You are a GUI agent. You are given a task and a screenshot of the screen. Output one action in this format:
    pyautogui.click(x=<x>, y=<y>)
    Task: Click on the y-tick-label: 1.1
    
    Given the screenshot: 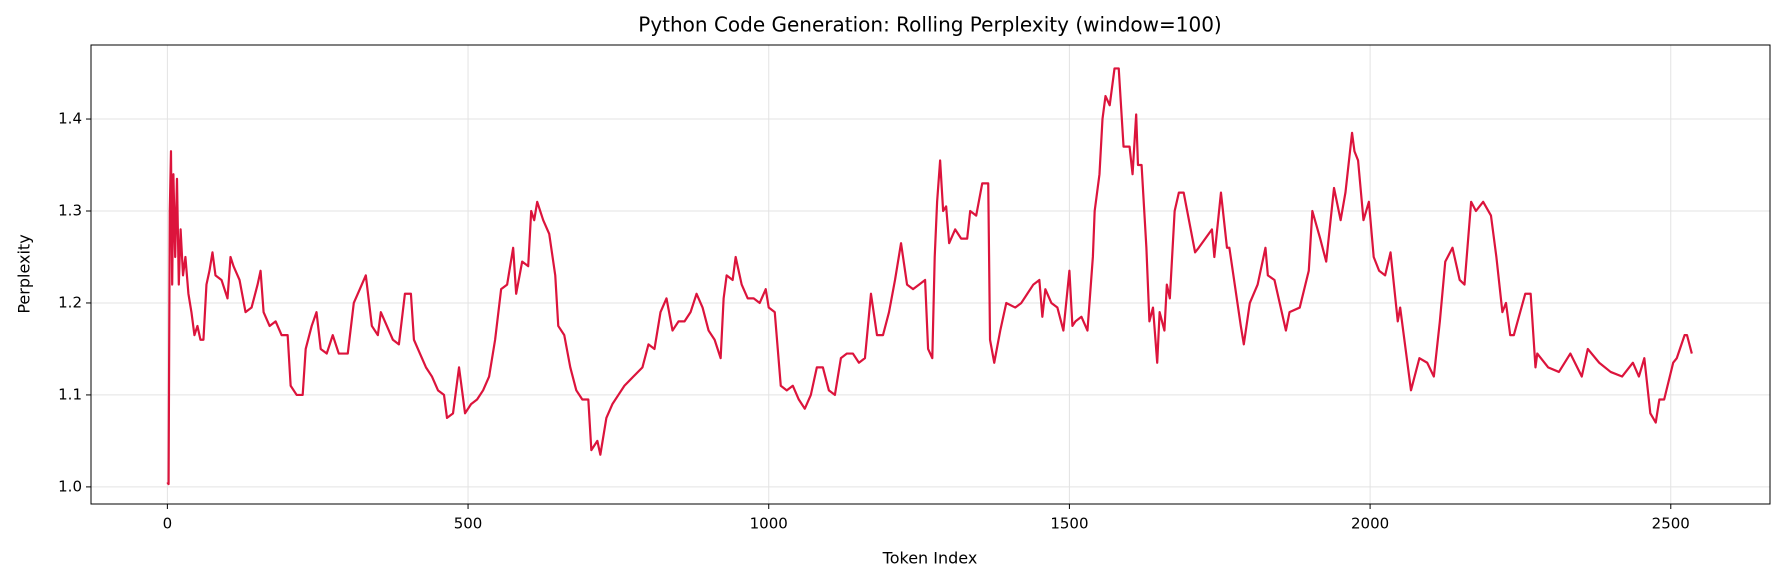 What is the action you would take?
    pyautogui.click(x=70, y=394)
    